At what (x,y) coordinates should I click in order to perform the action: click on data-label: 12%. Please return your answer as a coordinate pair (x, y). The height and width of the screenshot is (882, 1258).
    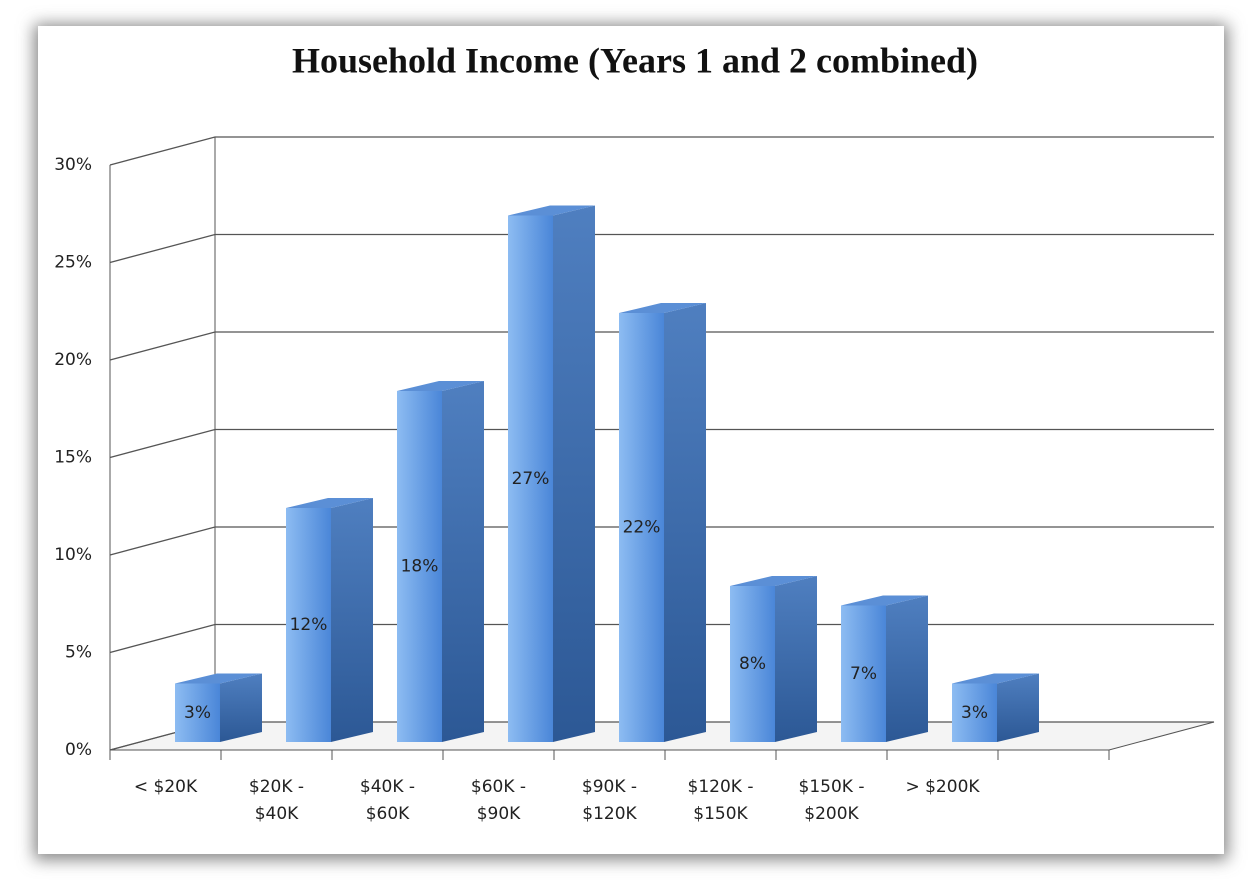
    Looking at the image, I should click on (309, 625).